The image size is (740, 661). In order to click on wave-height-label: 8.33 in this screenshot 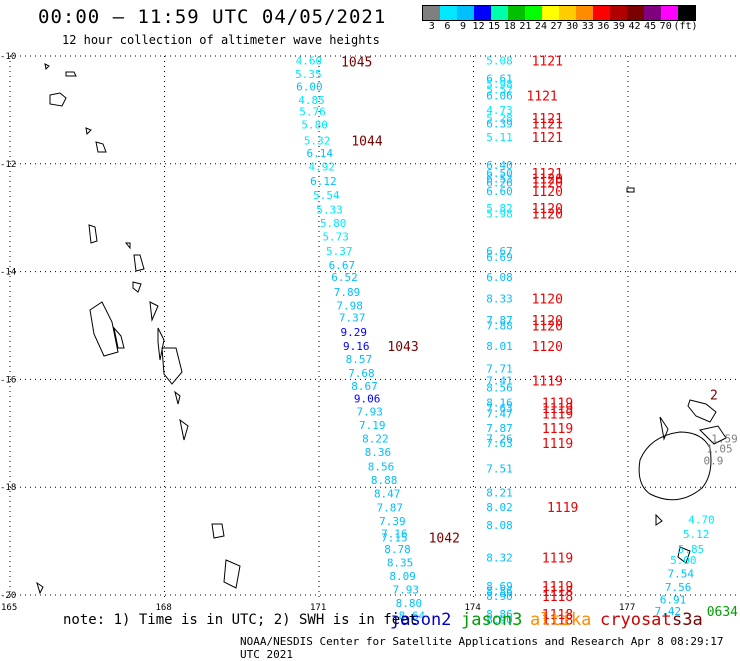, I will do `click(499, 299)`.